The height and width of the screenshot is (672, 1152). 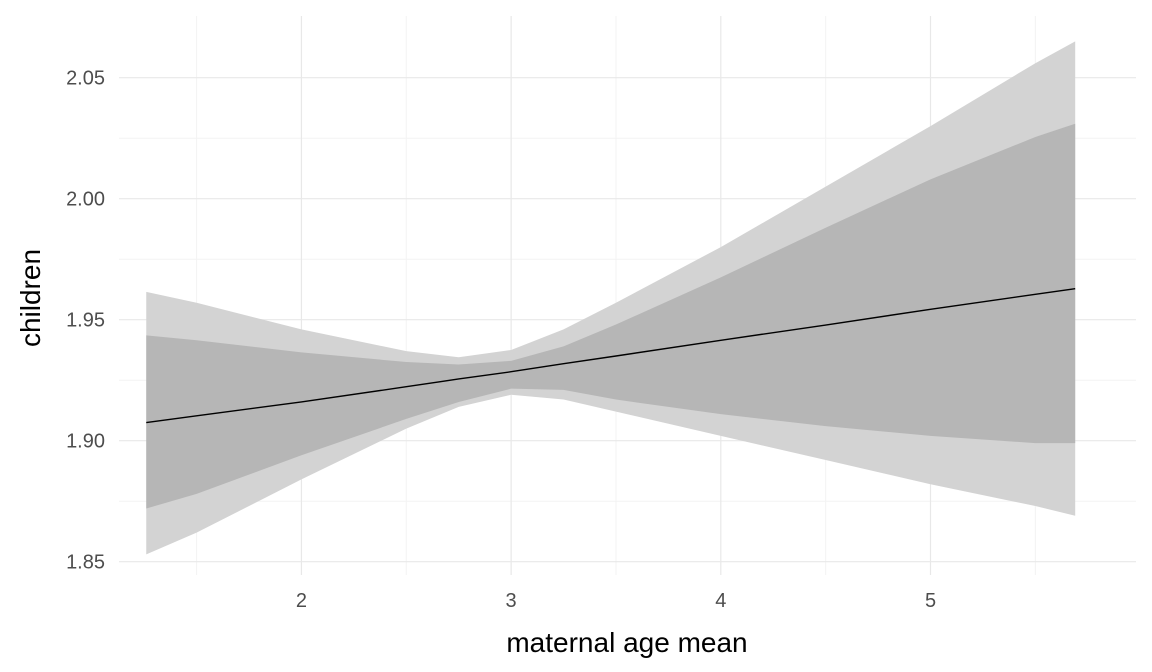 I want to click on y-tick-labels: 1.85 1.90 1.95 2.00 2.05, so click(x=85, y=321).